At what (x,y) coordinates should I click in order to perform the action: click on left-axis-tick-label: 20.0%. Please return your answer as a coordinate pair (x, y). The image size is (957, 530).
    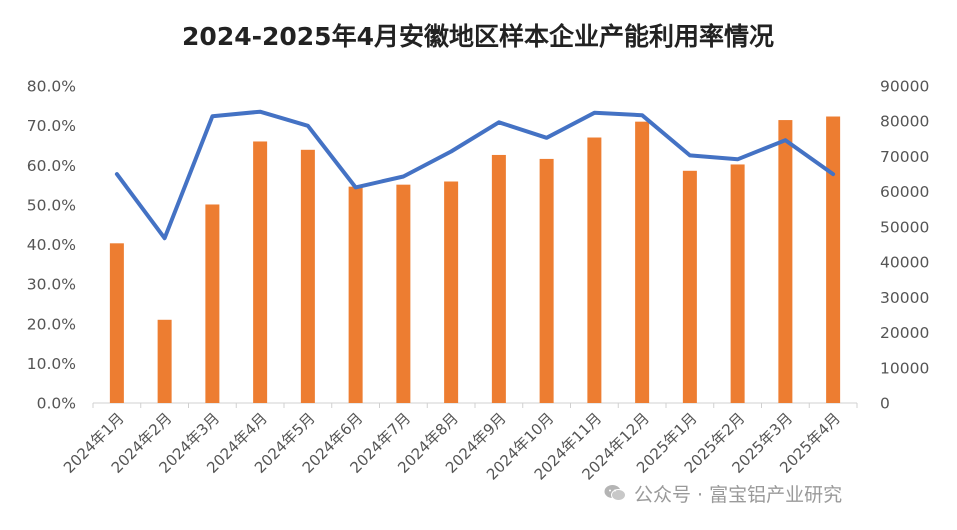
    Looking at the image, I should click on (51, 324).